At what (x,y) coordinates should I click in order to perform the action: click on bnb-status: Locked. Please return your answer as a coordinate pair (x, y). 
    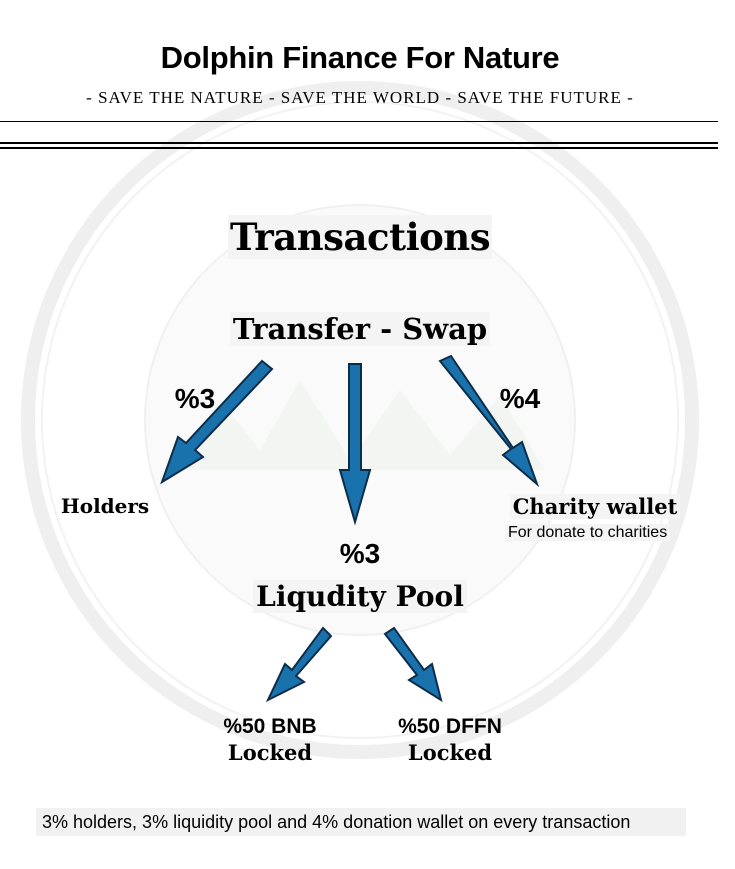
    Looking at the image, I should click on (270, 752).